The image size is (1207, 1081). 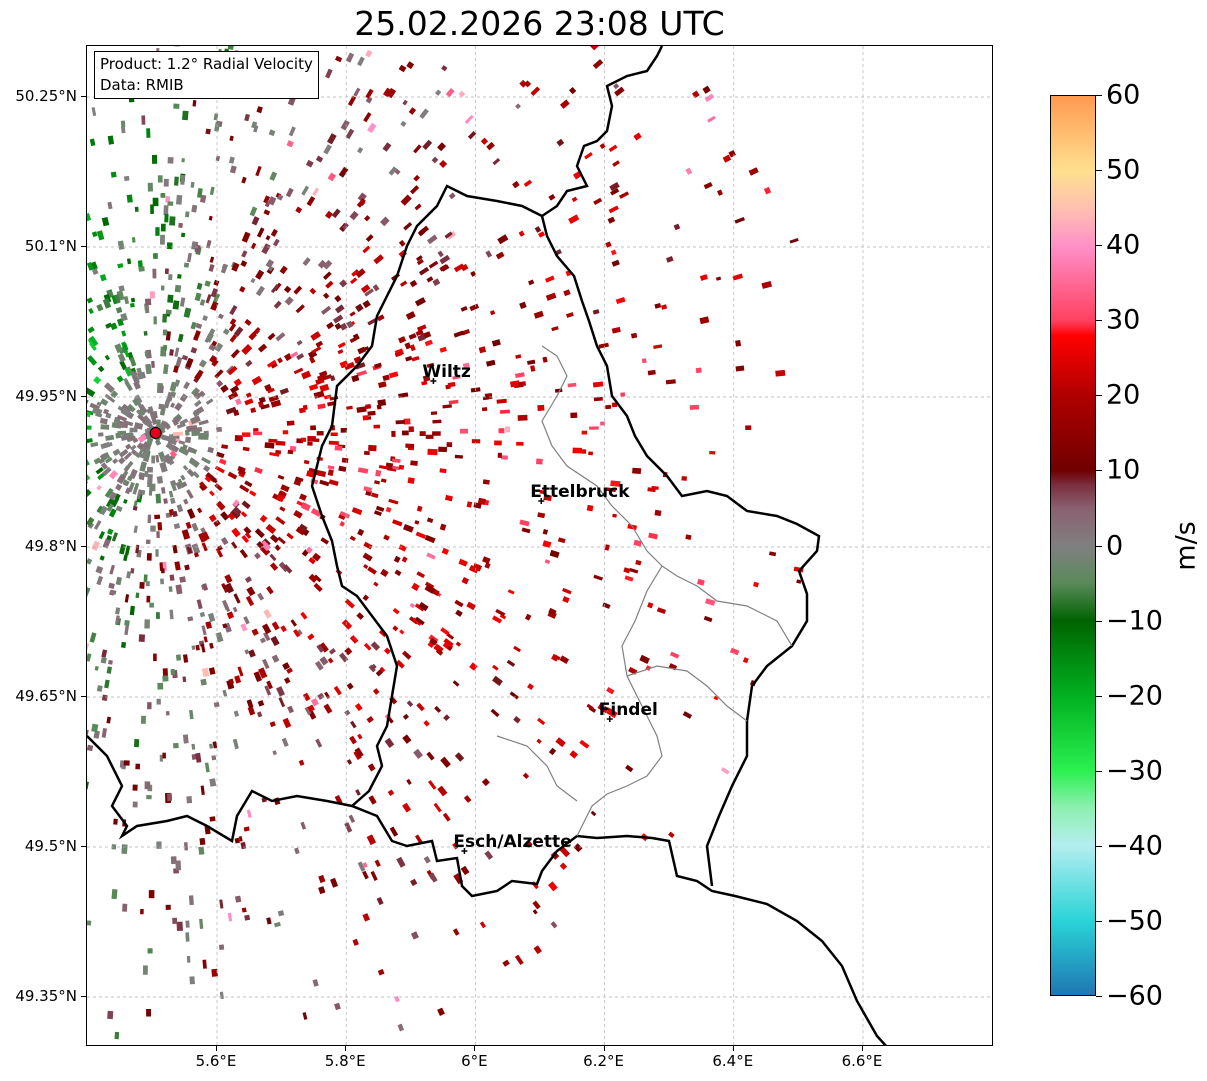 What do you see at coordinates (83, 996) in the screenshot?
I see `lat-tick` at bounding box center [83, 996].